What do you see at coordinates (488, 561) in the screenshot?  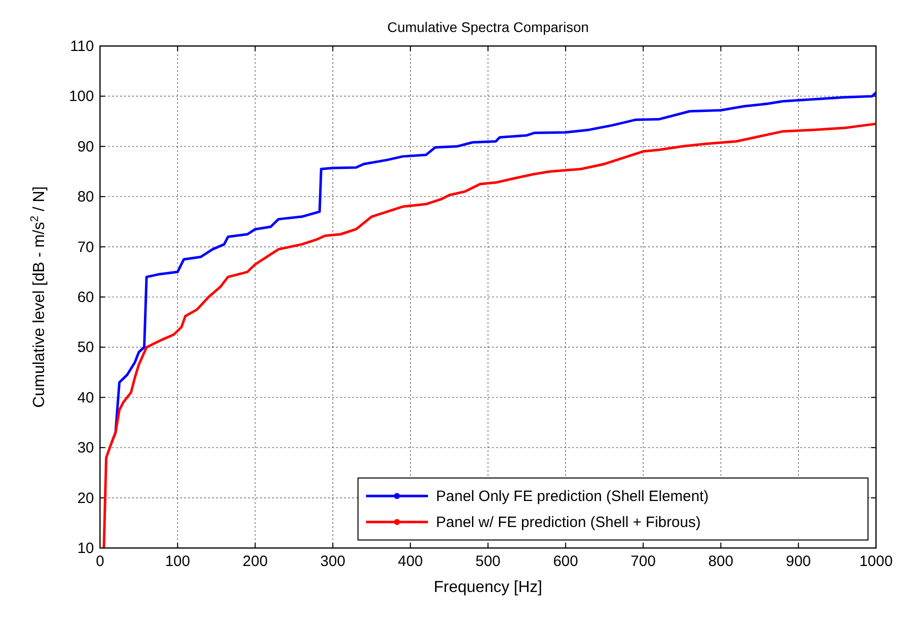 I see `x-tick-label: 500` at bounding box center [488, 561].